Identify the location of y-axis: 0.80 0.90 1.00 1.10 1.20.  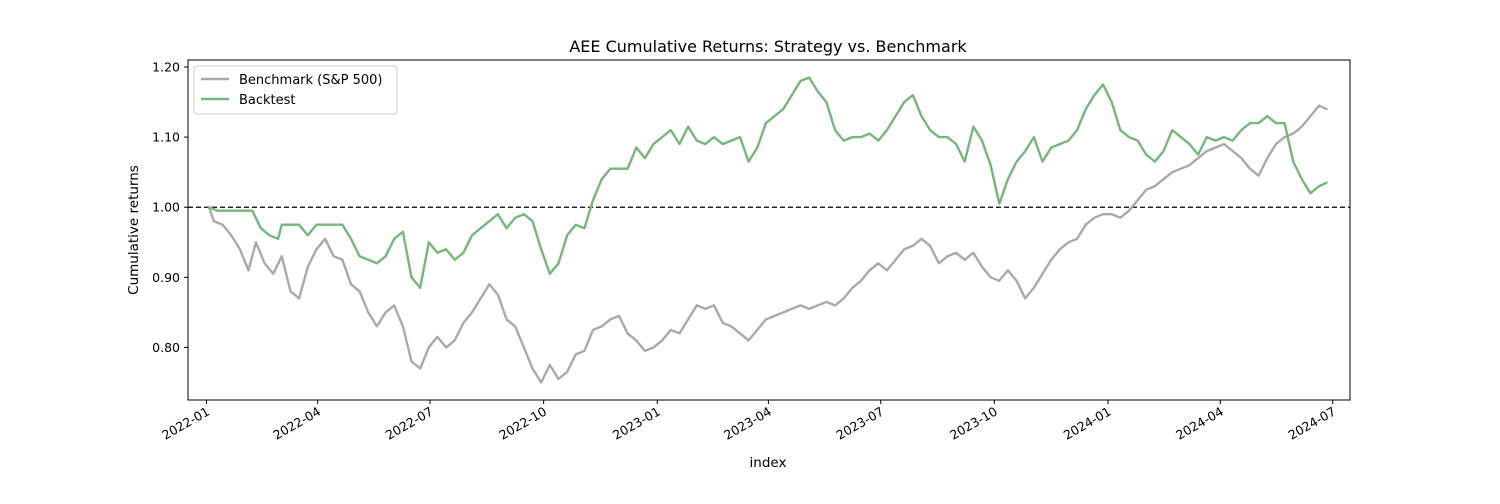
(170, 207).